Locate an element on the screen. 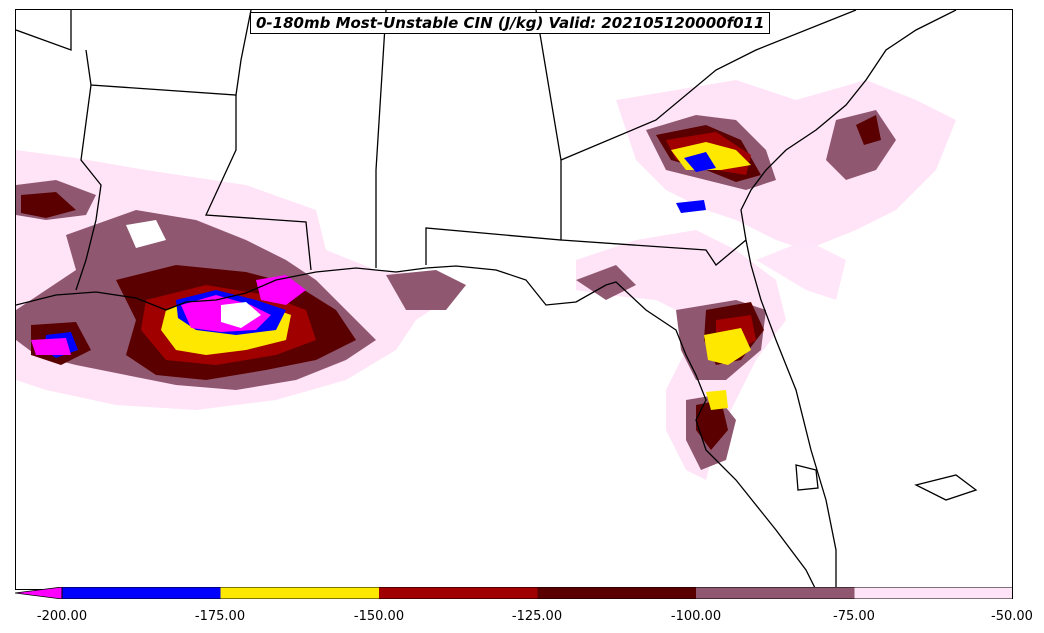 The image size is (1044, 633). colorbar-extend-arrow is located at coordinates (39, 593).